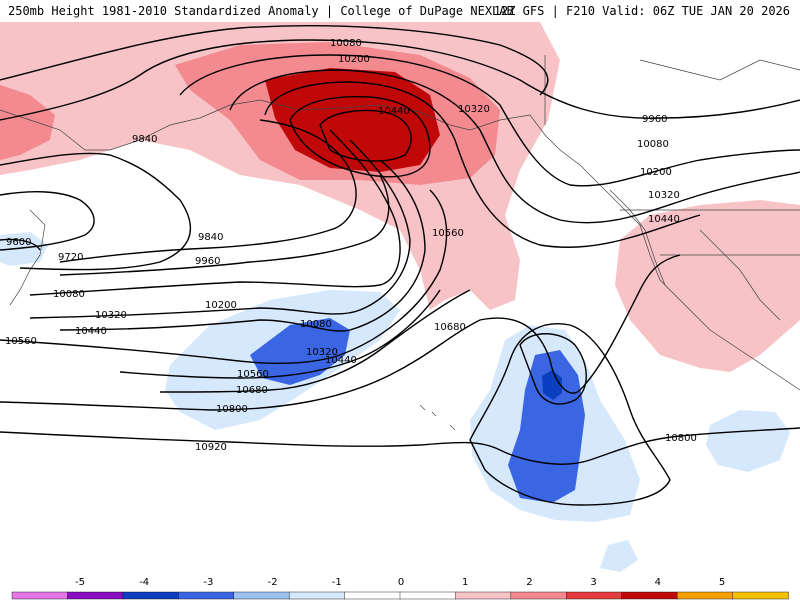 The height and width of the screenshot is (600, 800). What do you see at coordinates (80, 582) in the screenshot?
I see `colorbar-tick-label: -5` at bounding box center [80, 582].